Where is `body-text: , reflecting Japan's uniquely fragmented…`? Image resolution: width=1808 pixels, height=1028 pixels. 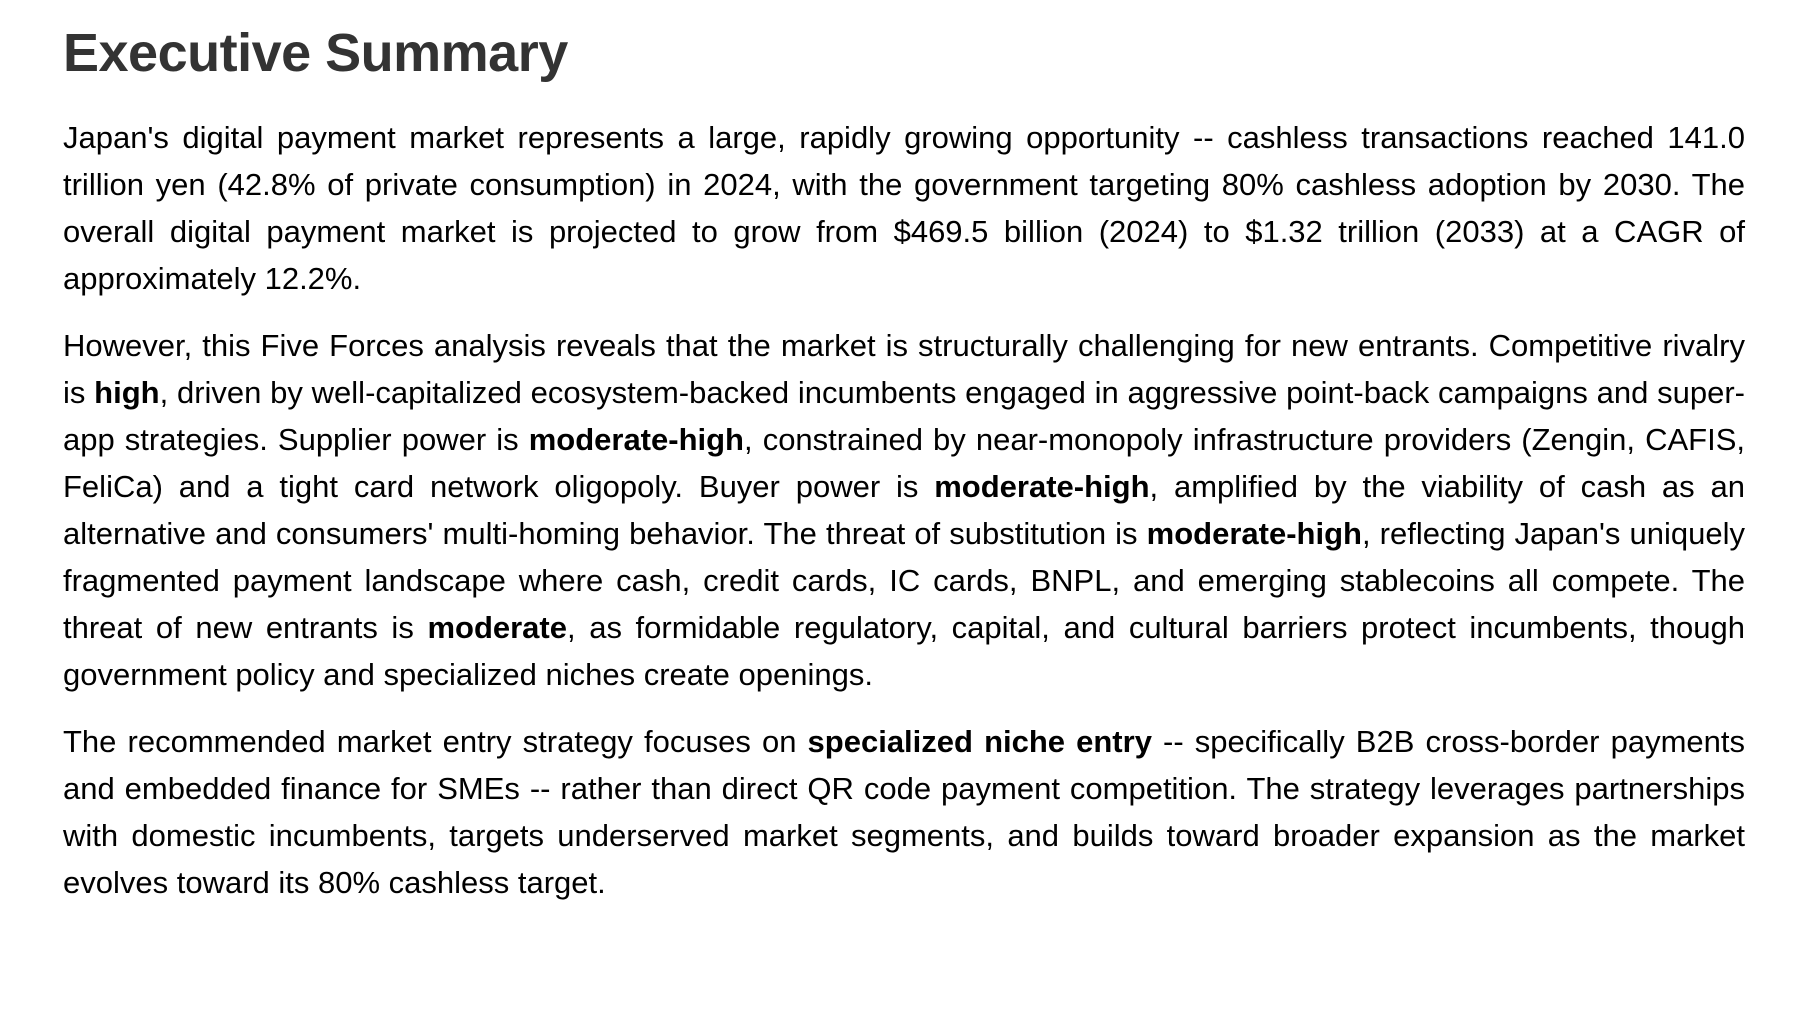
body-text: , reflecting Japan's uniquely fragmented… is located at coordinates (904, 581).